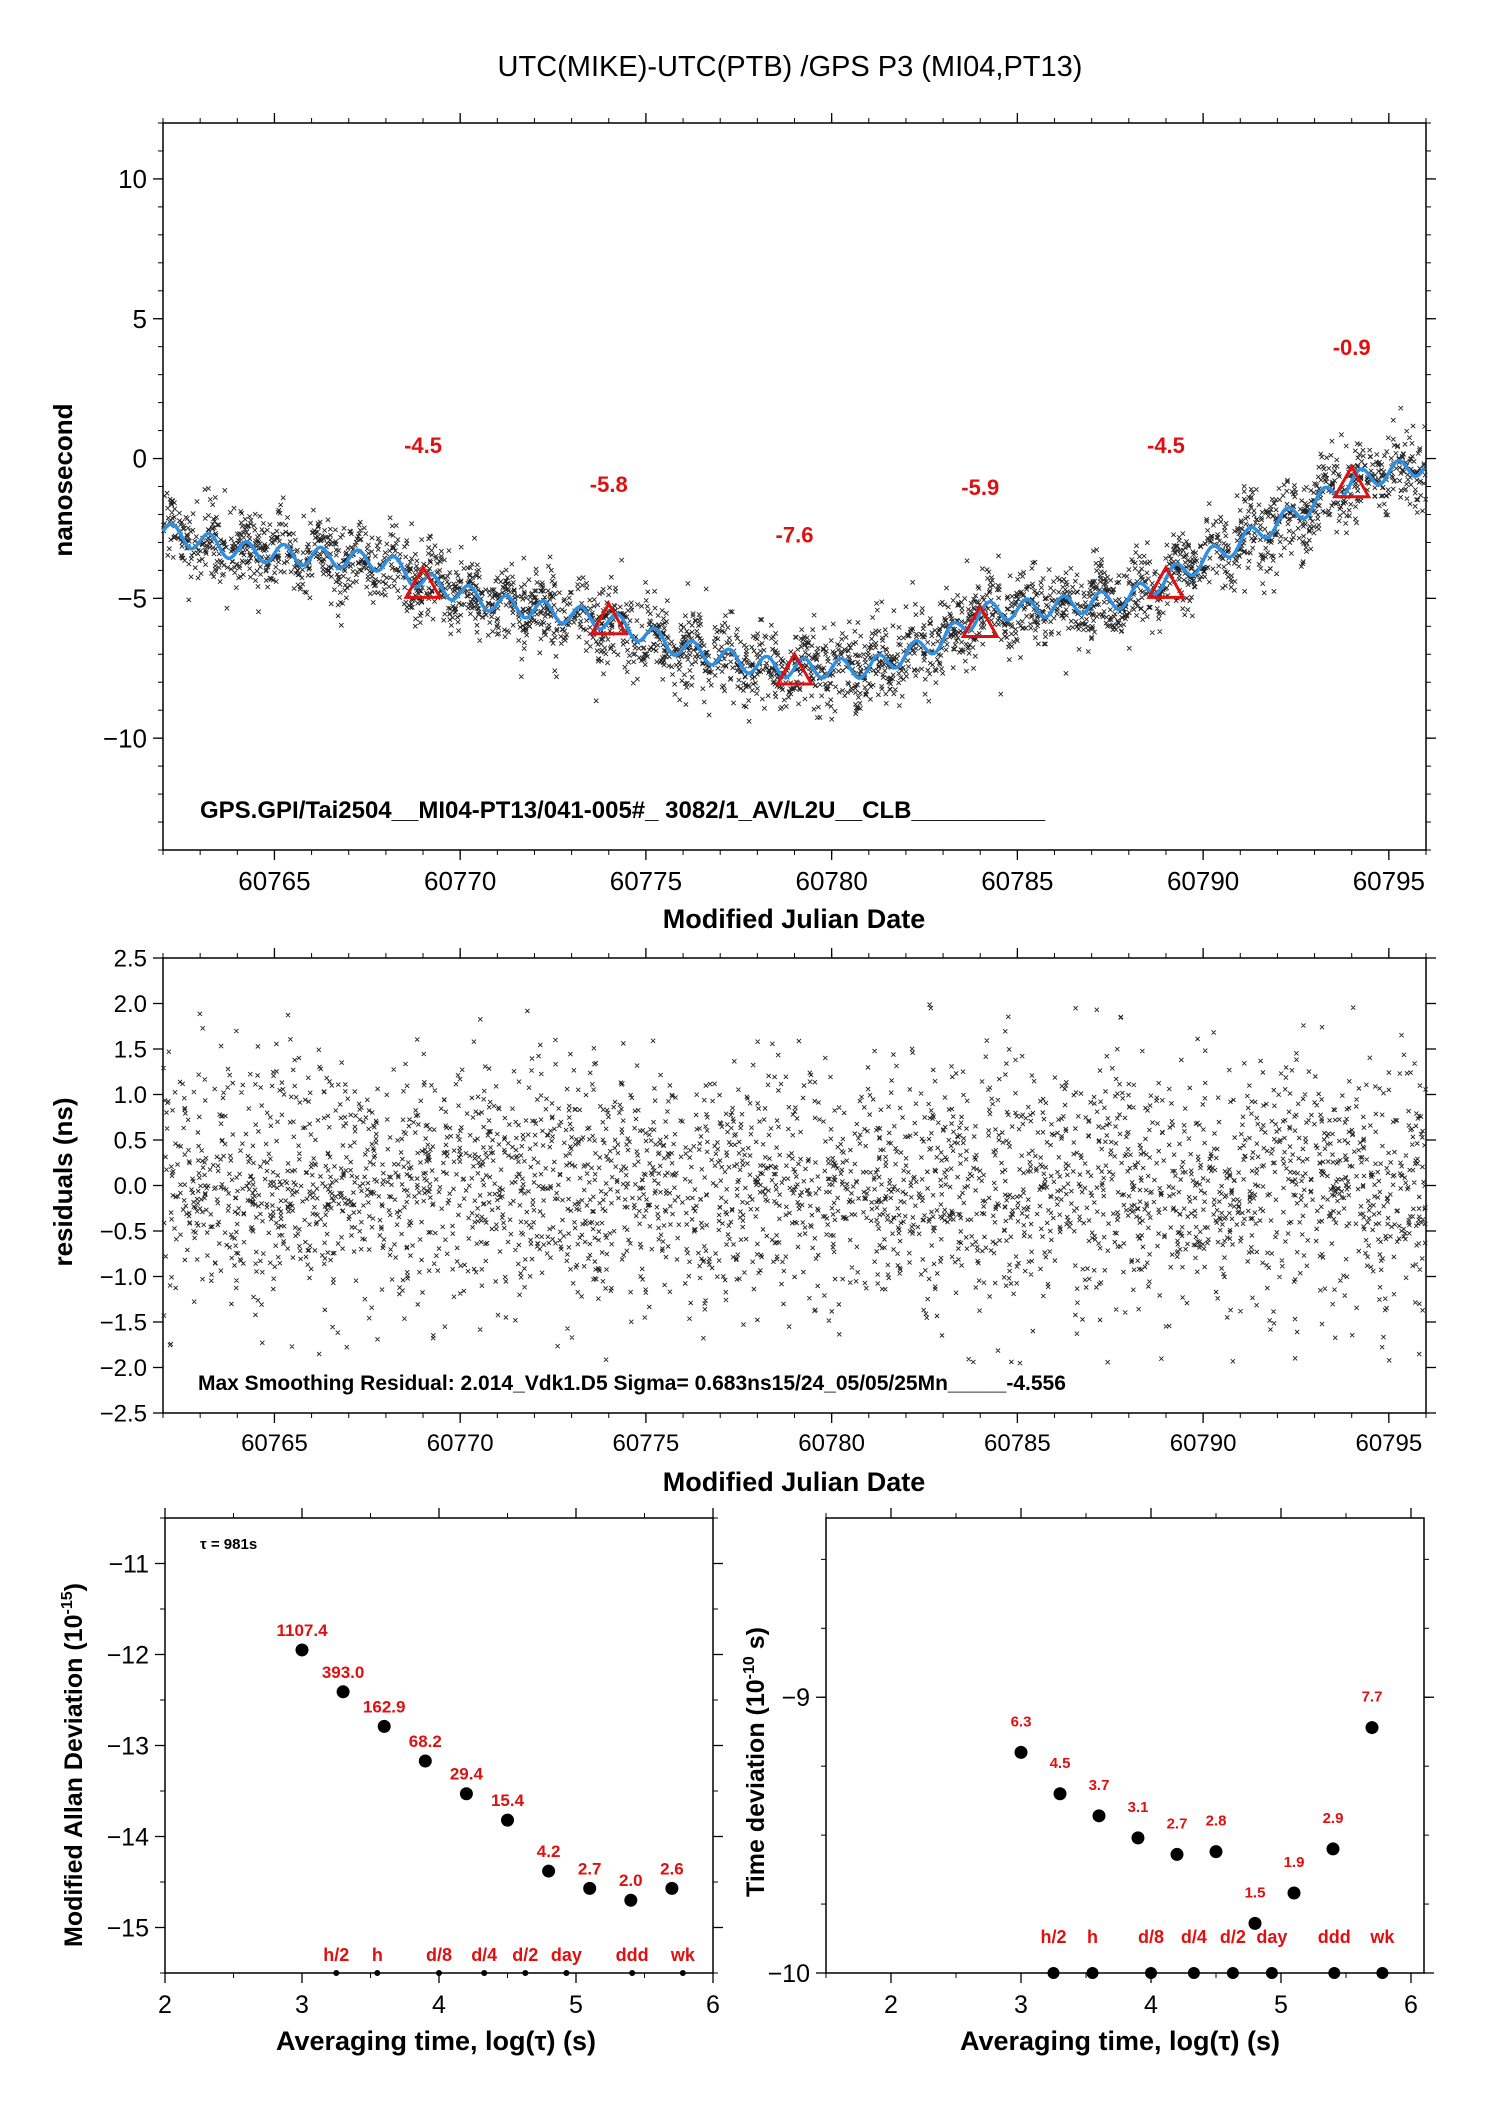 Image resolution: width=1488 pixels, height=2105 pixels. I want to click on chart4-ylabel-main: Time deviation (10, so click(756, 1788).